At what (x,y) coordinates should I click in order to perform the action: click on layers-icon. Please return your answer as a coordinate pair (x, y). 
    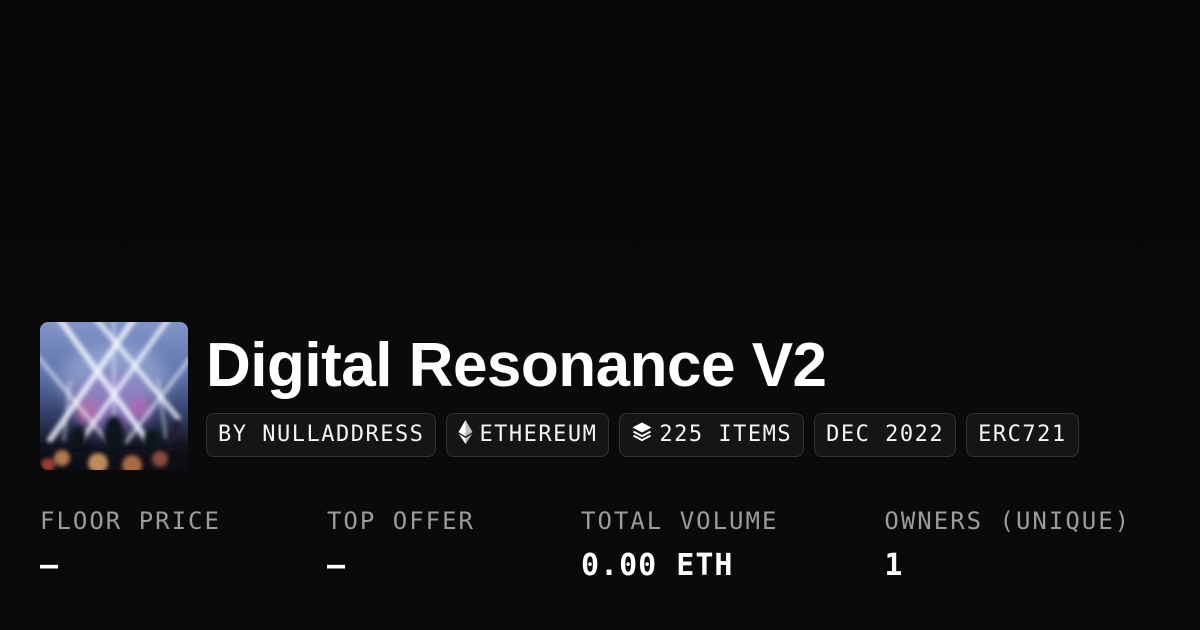
    Looking at the image, I should click on (642, 435).